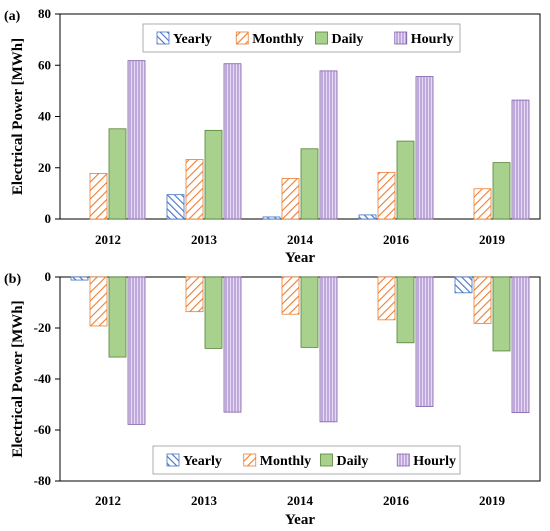 Image resolution: width=550 pixels, height=531 pixels. I want to click on panel-a-bar-monthly-2014, so click(290, 199).